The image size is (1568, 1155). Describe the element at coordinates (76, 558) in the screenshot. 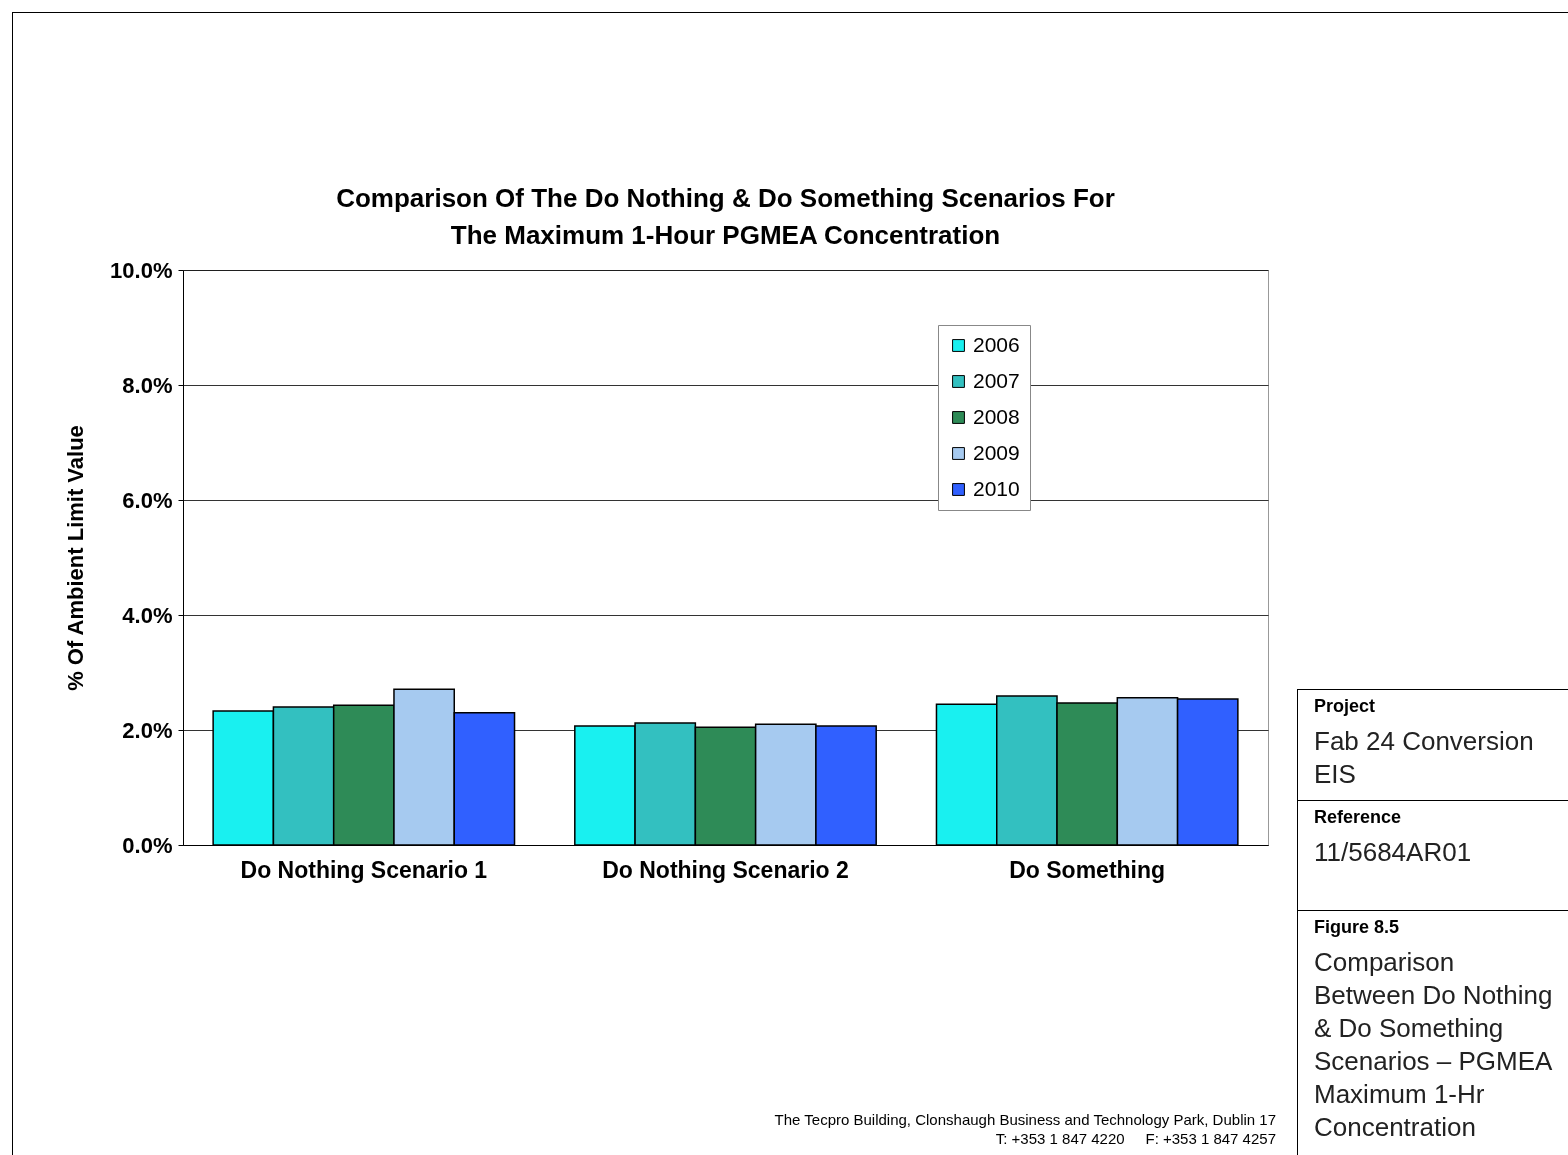

I see `y-axis-title: % Of Ambient Limit Value` at that location.